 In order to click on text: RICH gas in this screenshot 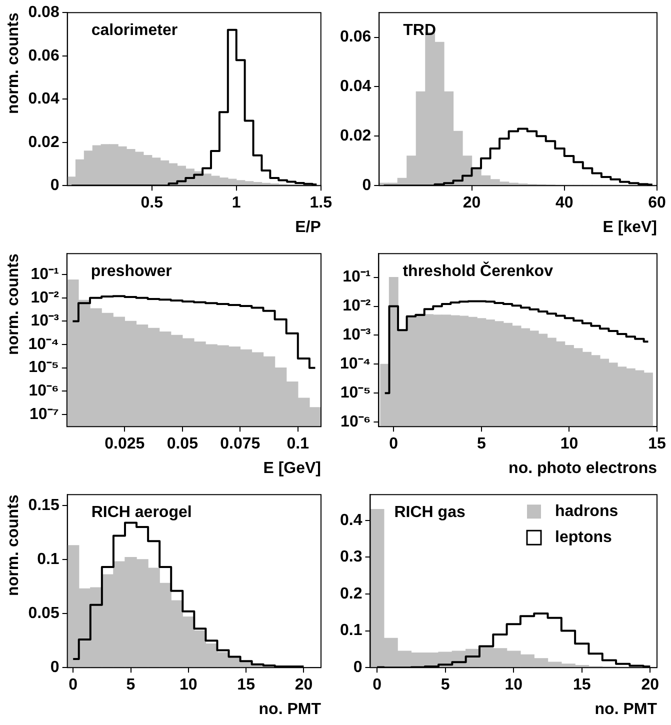, I will do `click(430, 513)`.